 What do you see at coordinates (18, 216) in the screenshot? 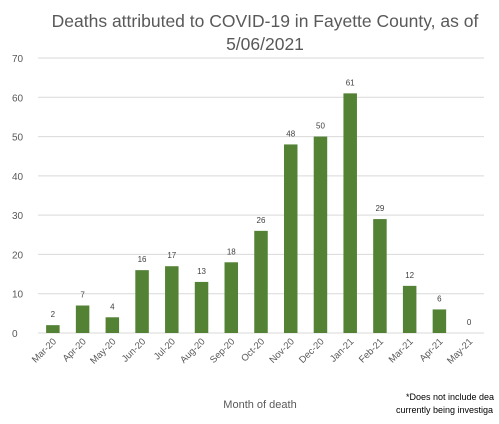
I see `y-tick-label-30: 30` at bounding box center [18, 216].